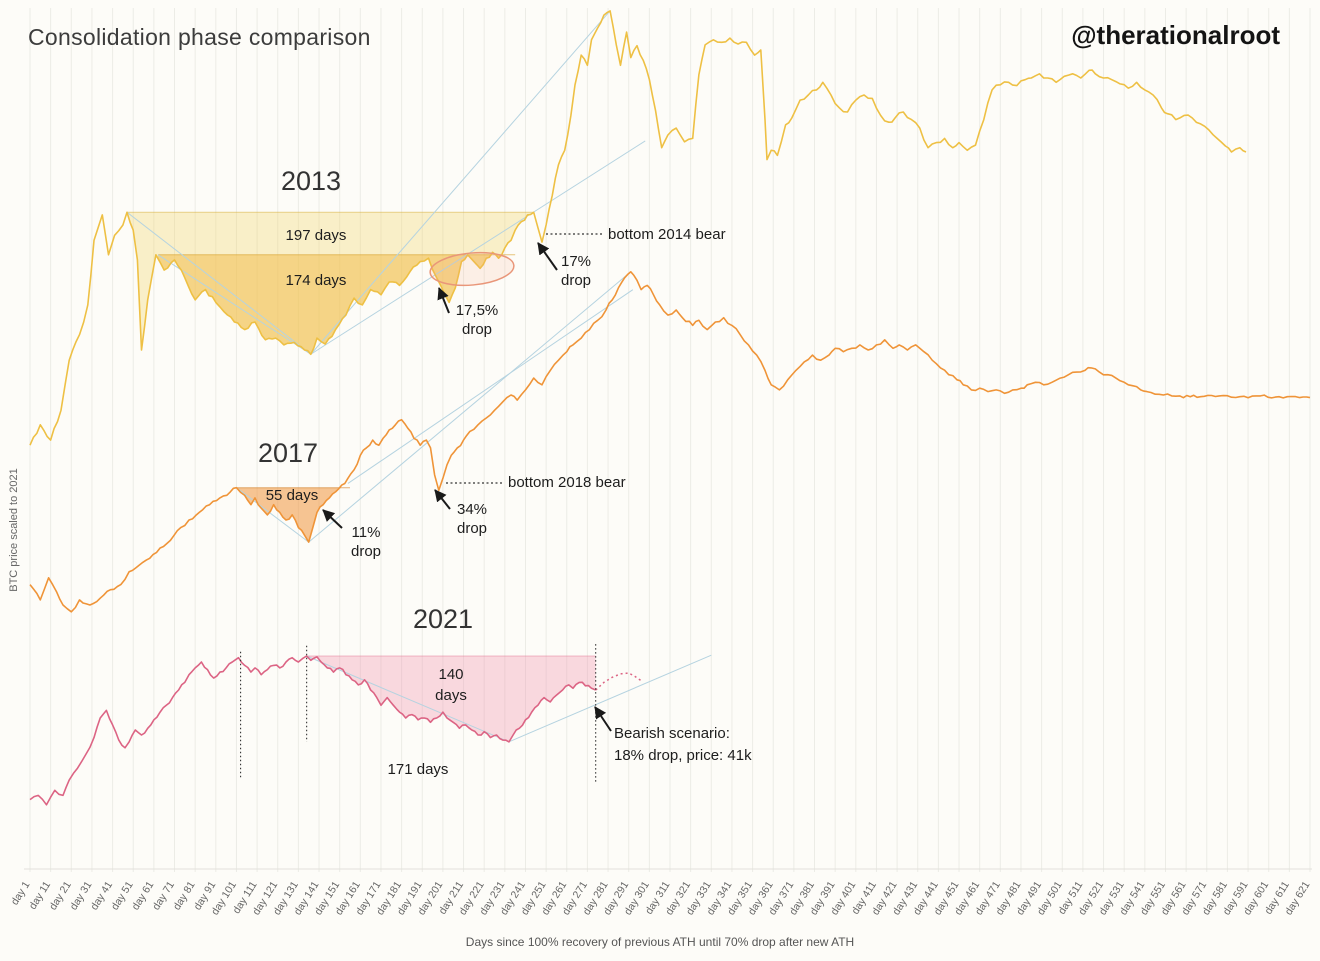 The width and height of the screenshot is (1320, 961). I want to click on label-year-2017: 2017, so click(288, 453).